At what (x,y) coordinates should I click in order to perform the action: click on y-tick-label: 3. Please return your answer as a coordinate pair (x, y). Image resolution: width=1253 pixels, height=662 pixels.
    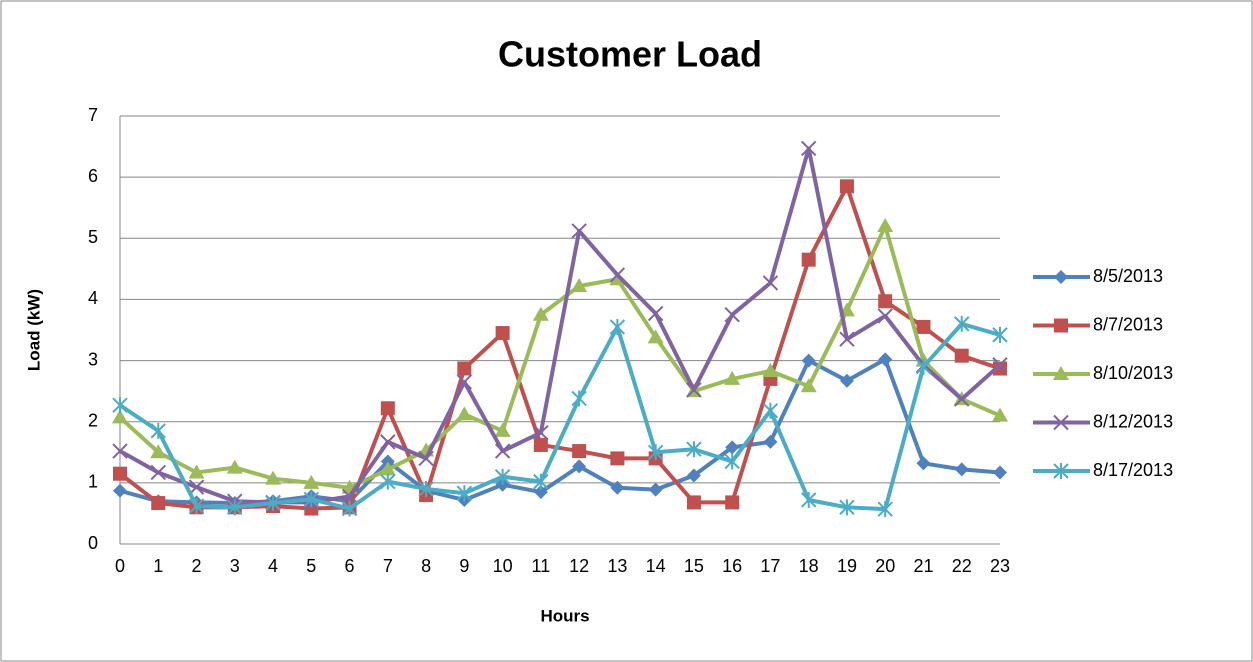
    Looking at the image, I should click on (93, 359).